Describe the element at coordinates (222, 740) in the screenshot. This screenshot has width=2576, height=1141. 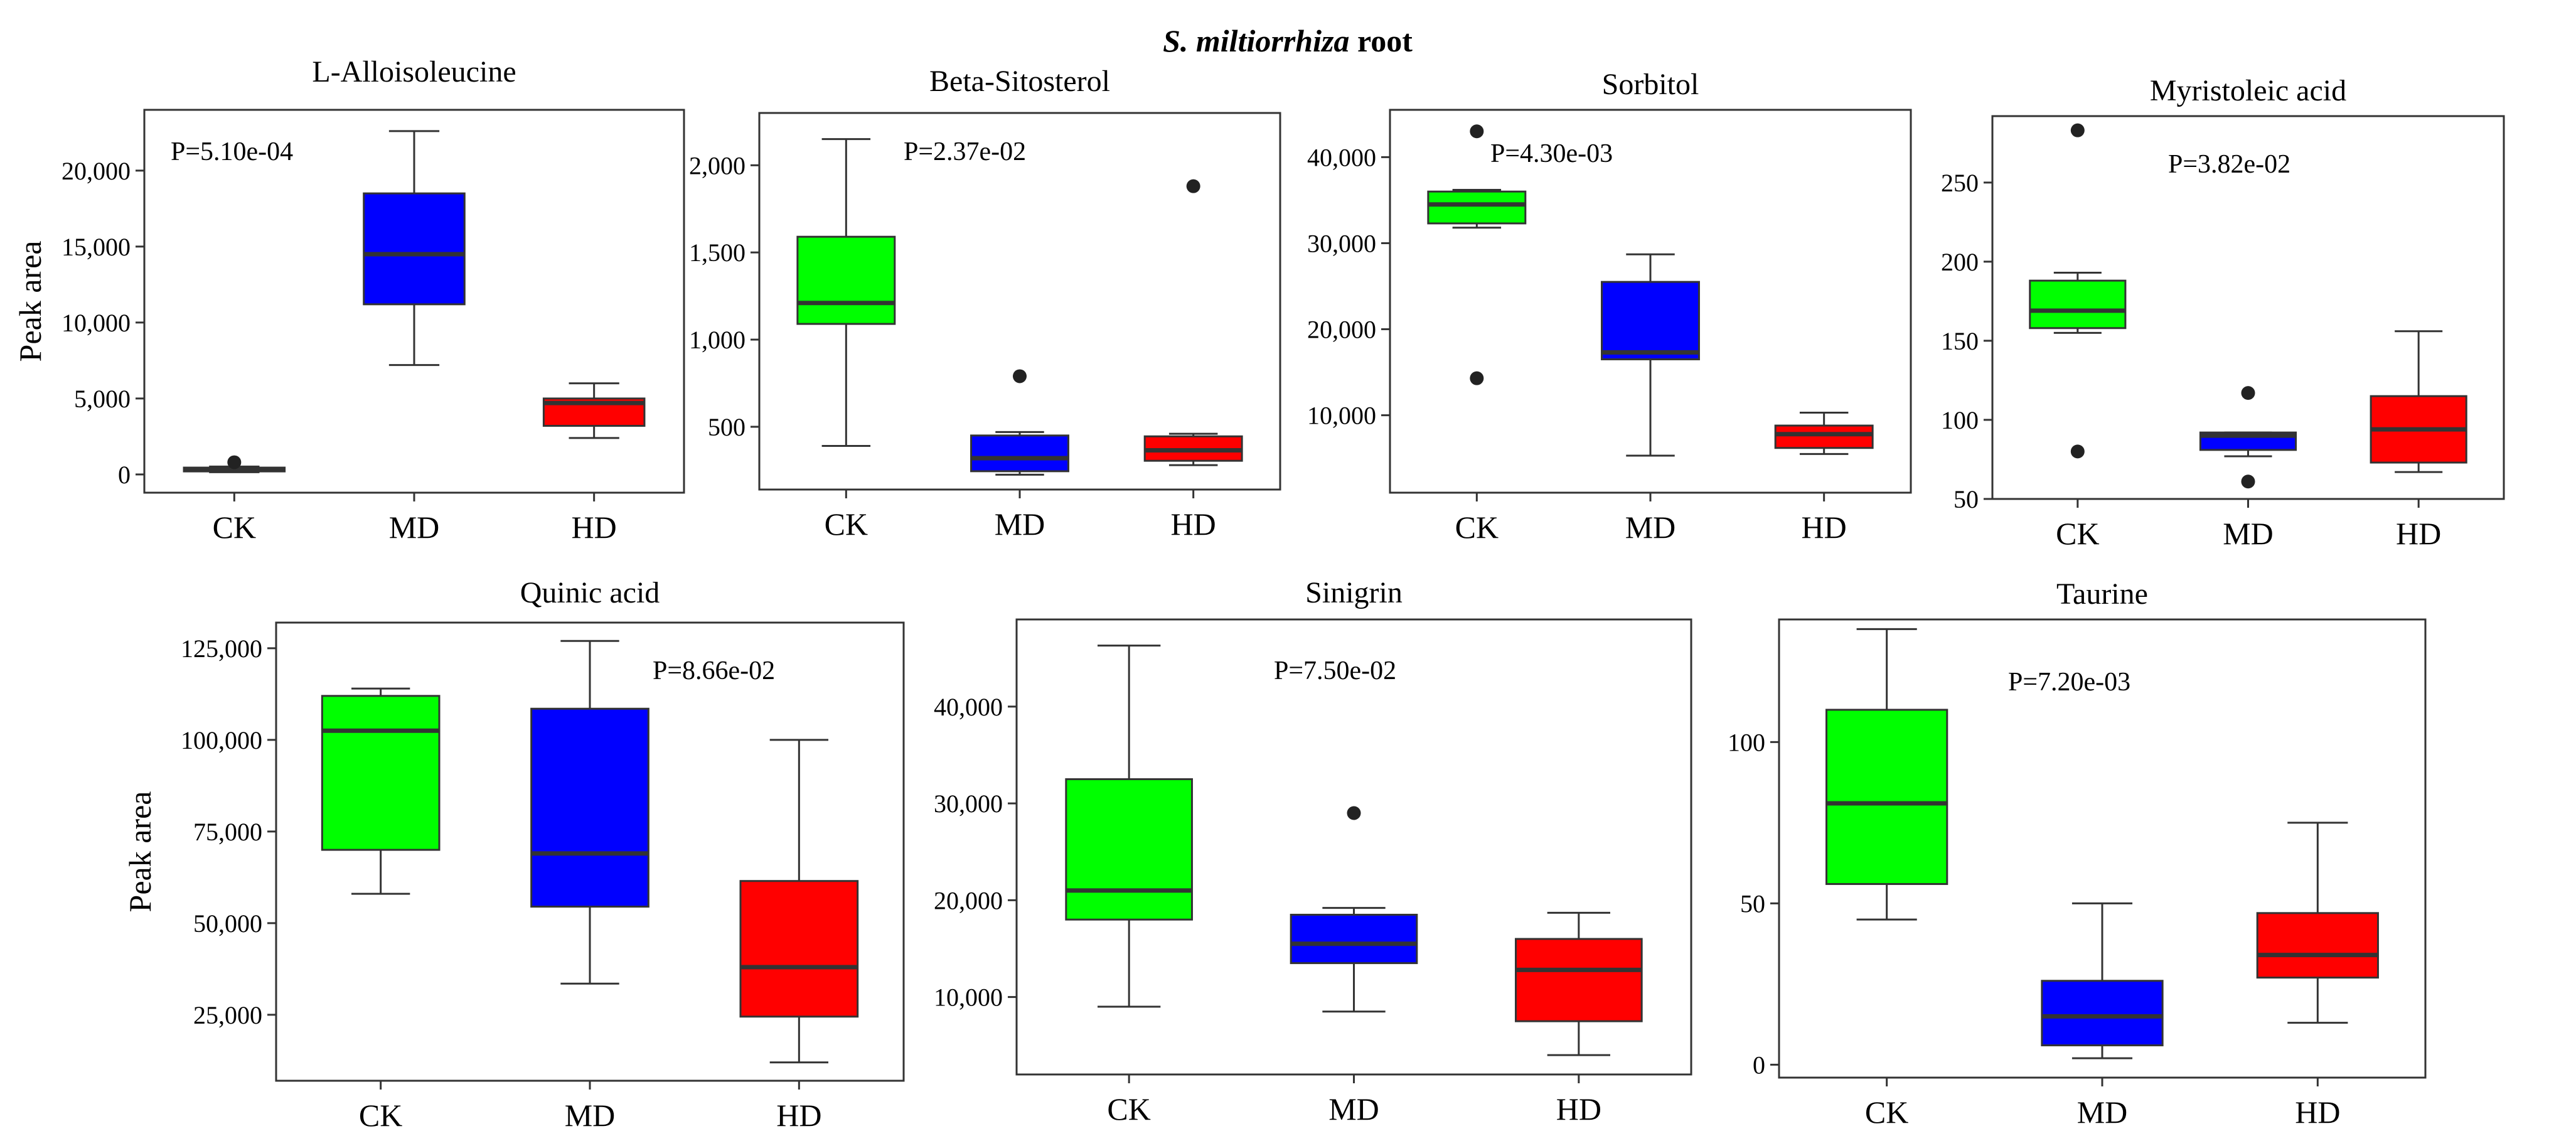
I see `y-tick-label: 100,000` at that location.